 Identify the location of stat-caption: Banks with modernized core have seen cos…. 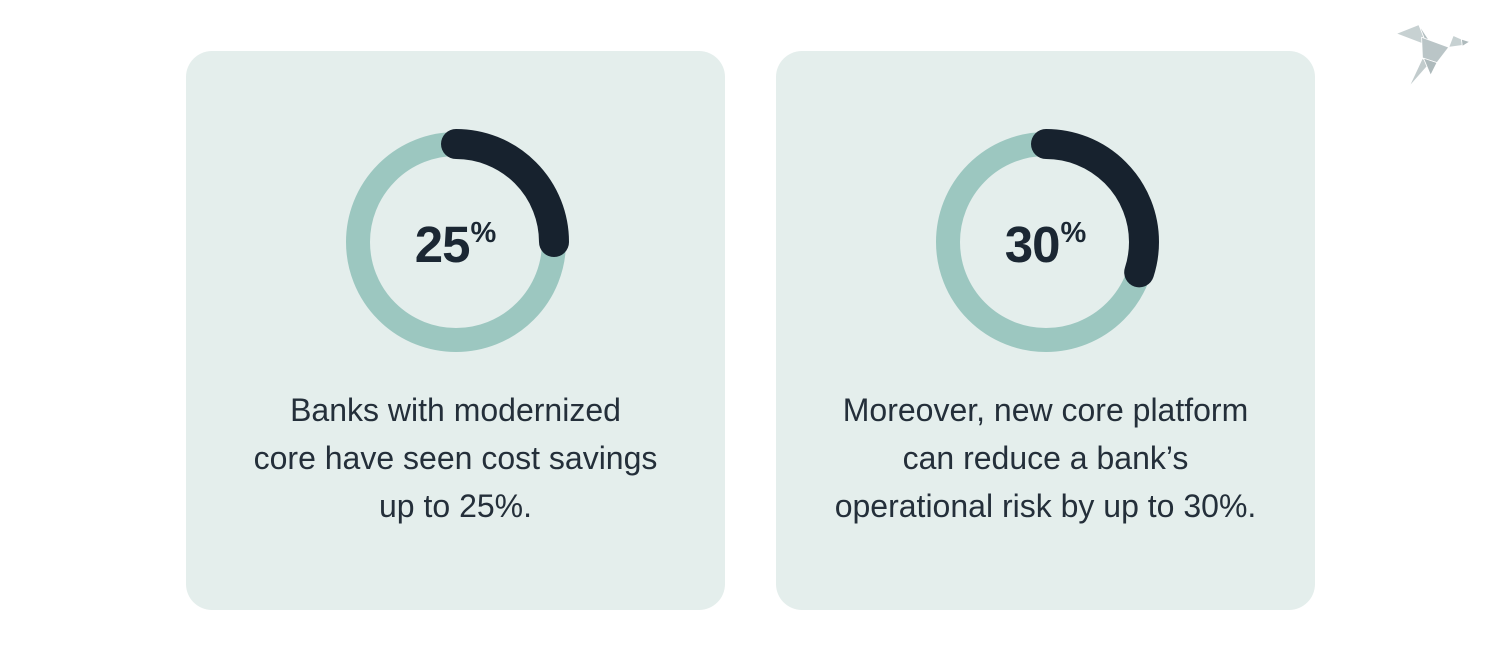
(456, 458).